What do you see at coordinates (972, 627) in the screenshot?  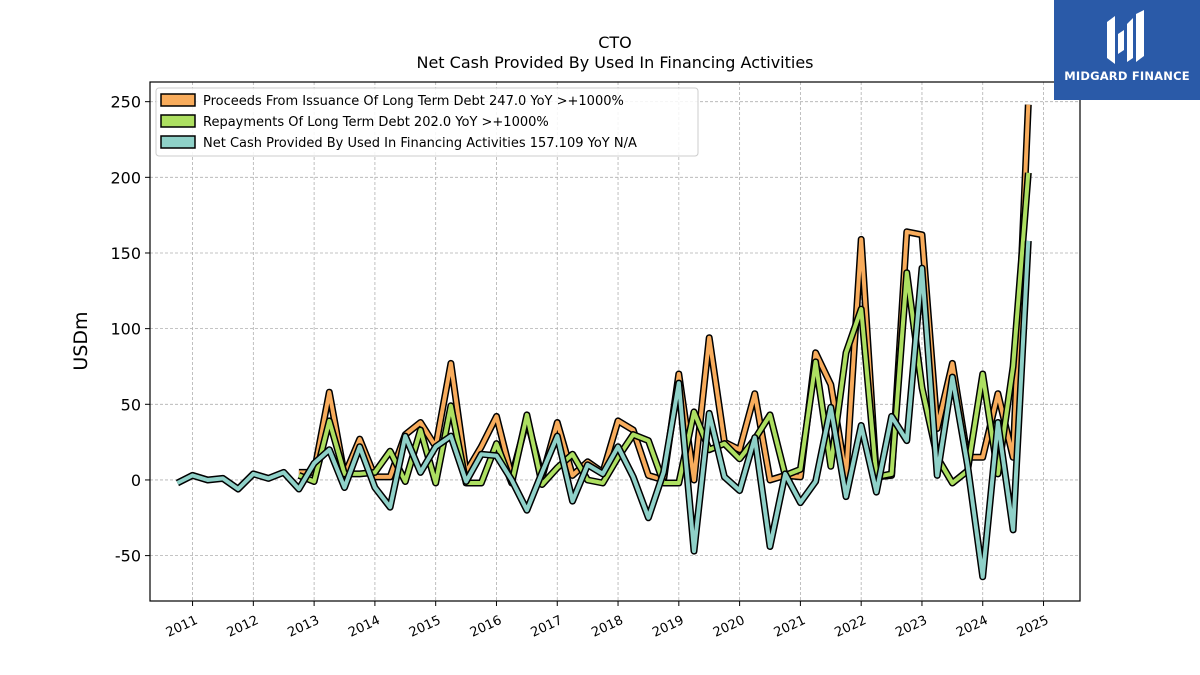 I see `x-tick-label: 2024` at bounding box center [972, 627].